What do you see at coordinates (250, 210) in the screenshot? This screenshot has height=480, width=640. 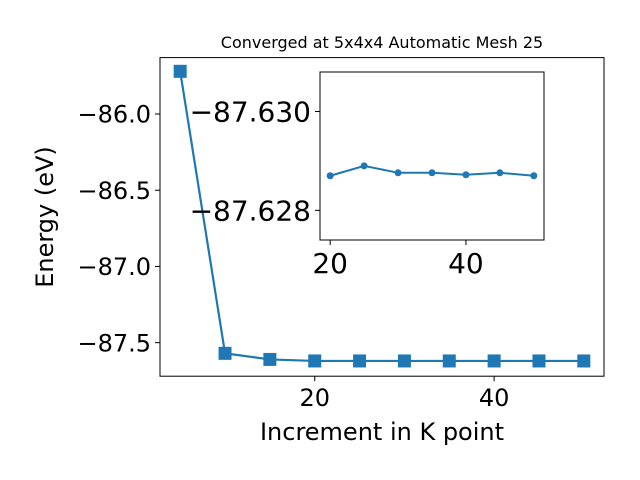 I see `inset-y-tick-label: −87.628` at bounding box center [250, 210].